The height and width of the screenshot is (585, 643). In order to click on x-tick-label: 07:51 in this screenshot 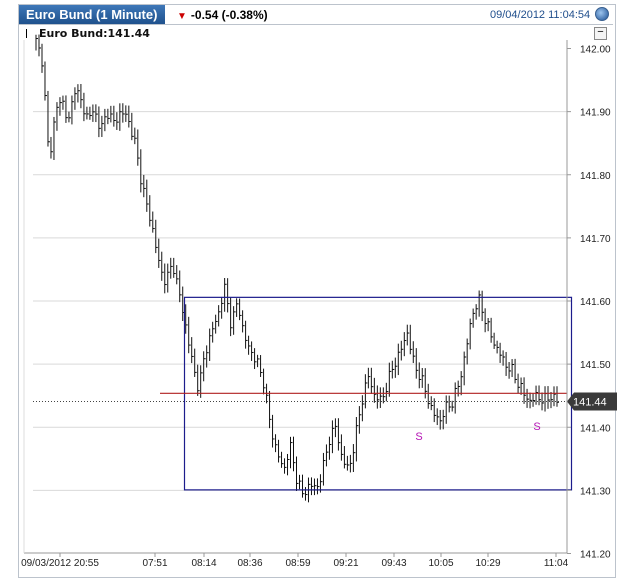, I will do `click(154, 563)`.